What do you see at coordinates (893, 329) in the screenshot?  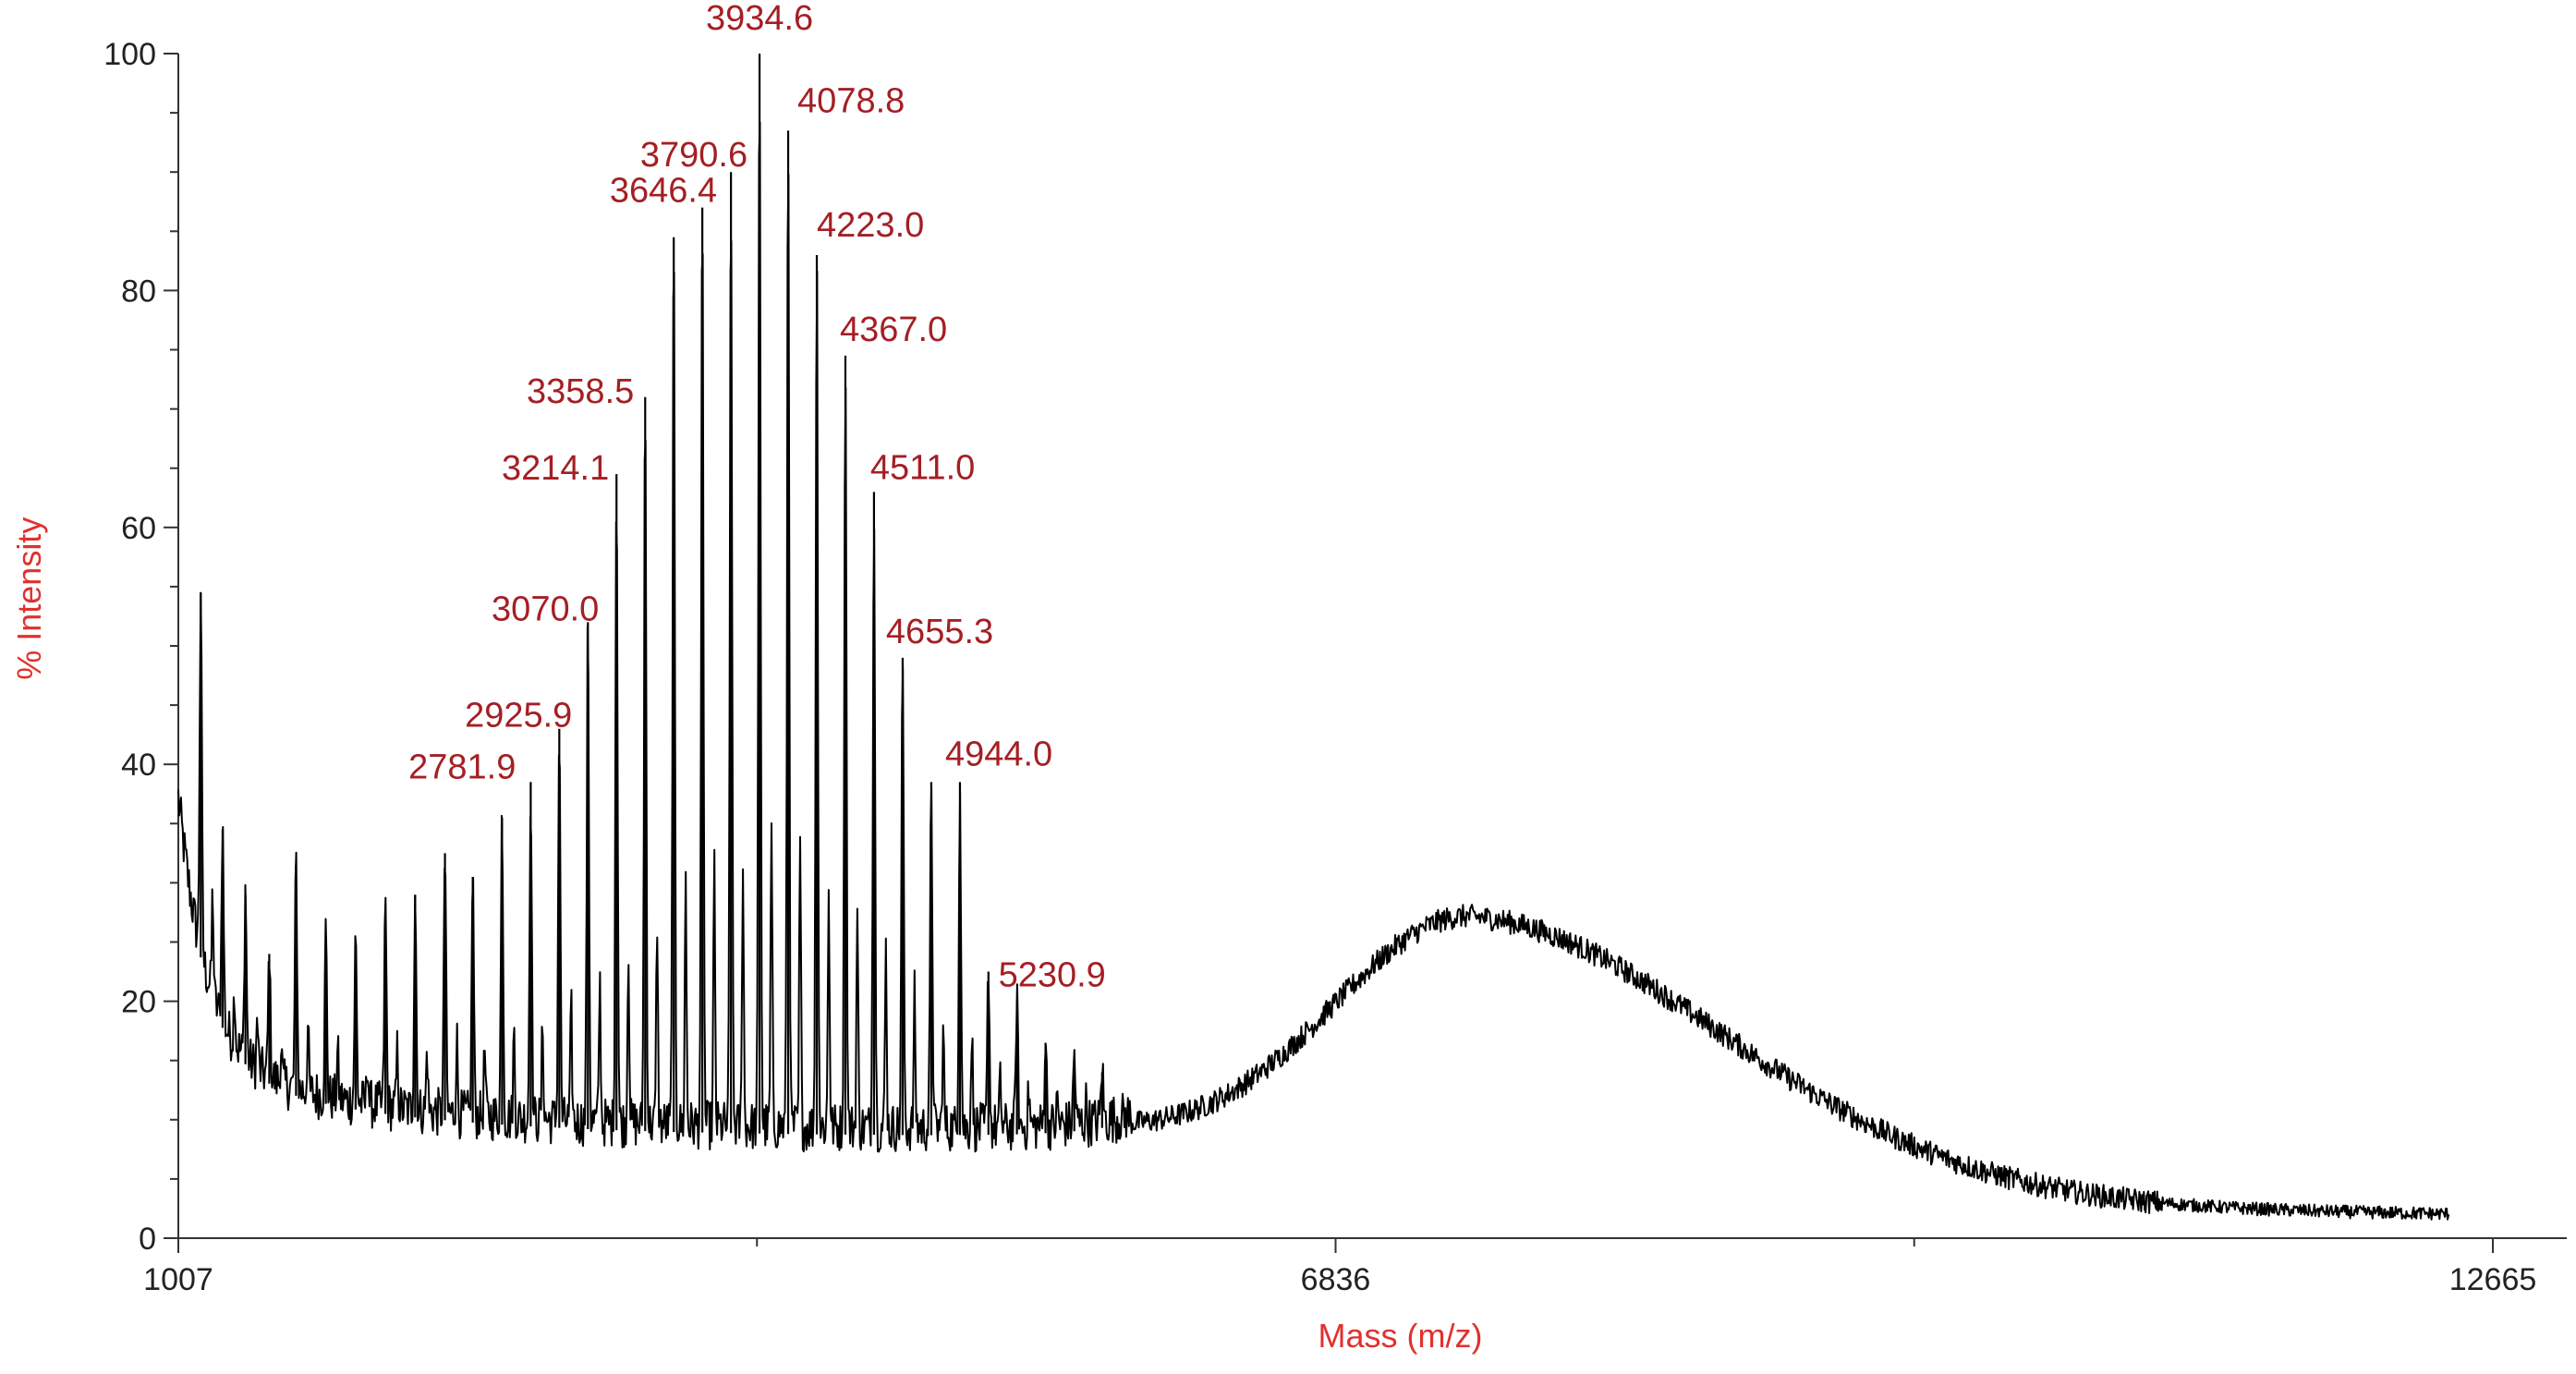 I see `peak-label: 4367.0` at bounding box center [893, 329].